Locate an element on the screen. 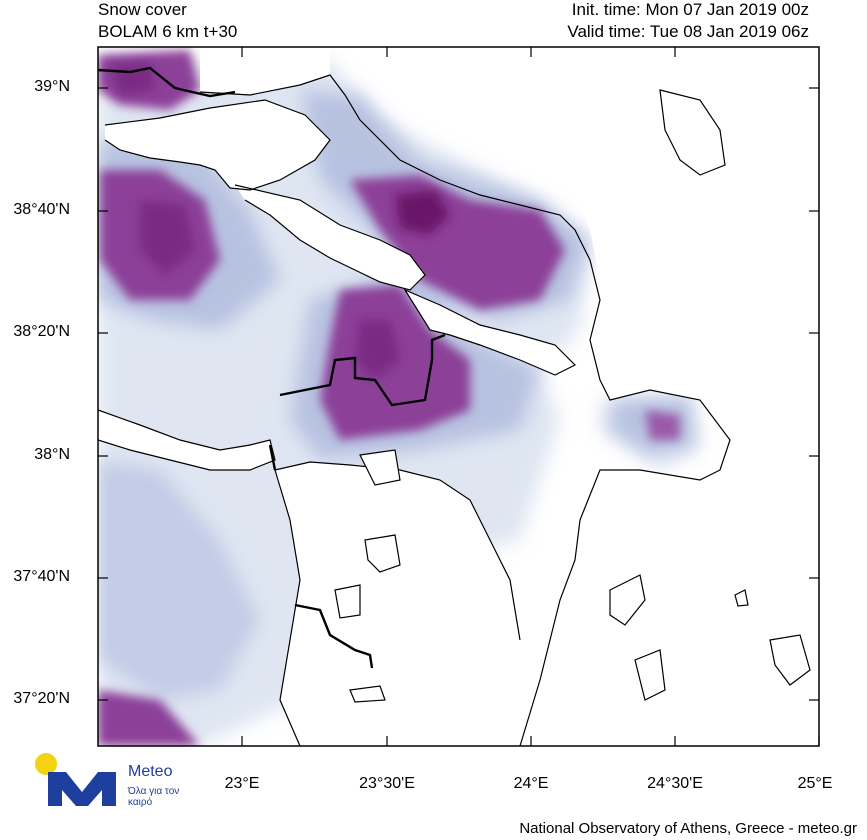  snow-cover-max is located at coordinates (280, 221).